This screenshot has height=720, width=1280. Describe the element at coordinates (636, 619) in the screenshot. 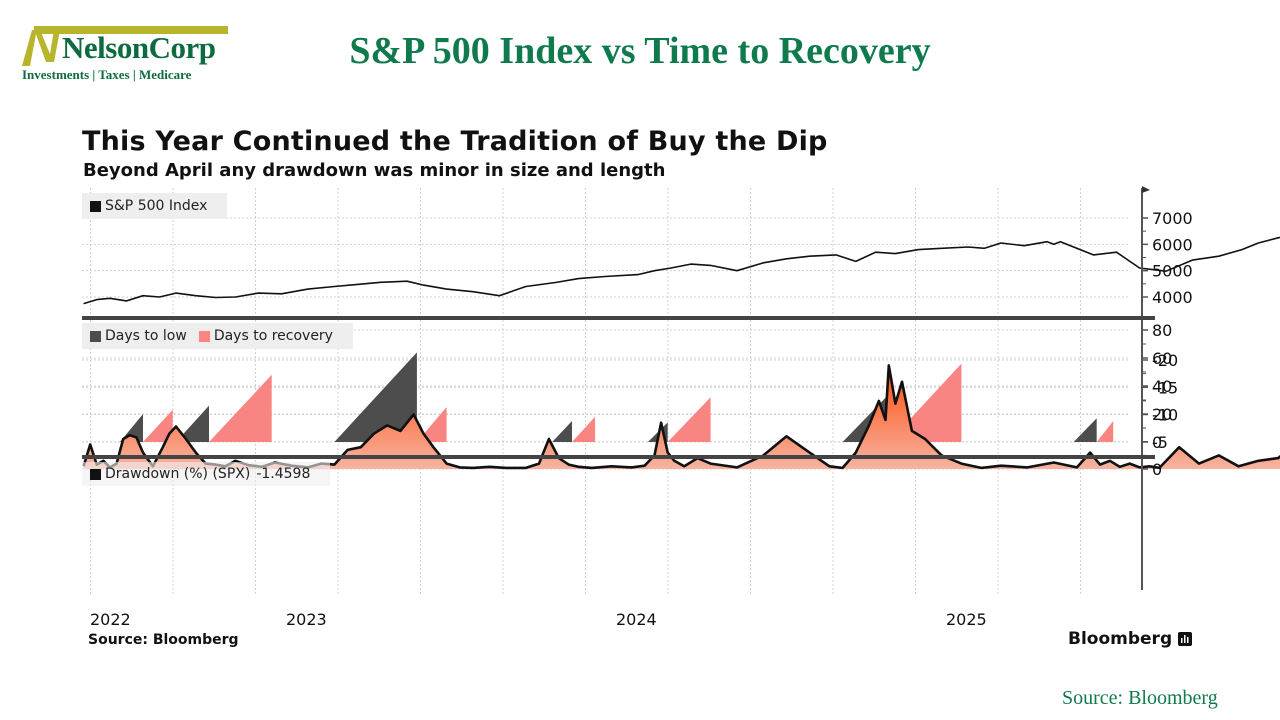

I see `x-tick-label: 2024` at that location.